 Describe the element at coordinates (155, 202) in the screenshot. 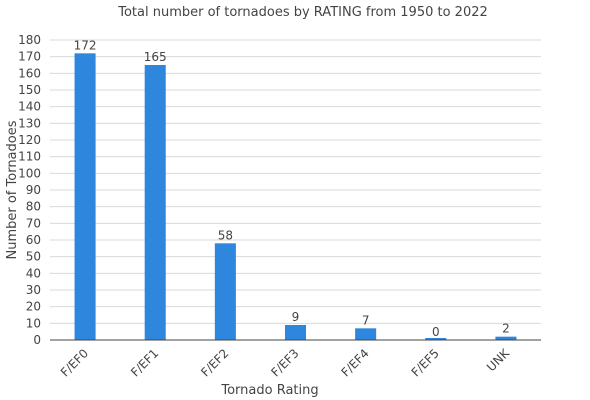

I see `bar-f-ef1` at that location.